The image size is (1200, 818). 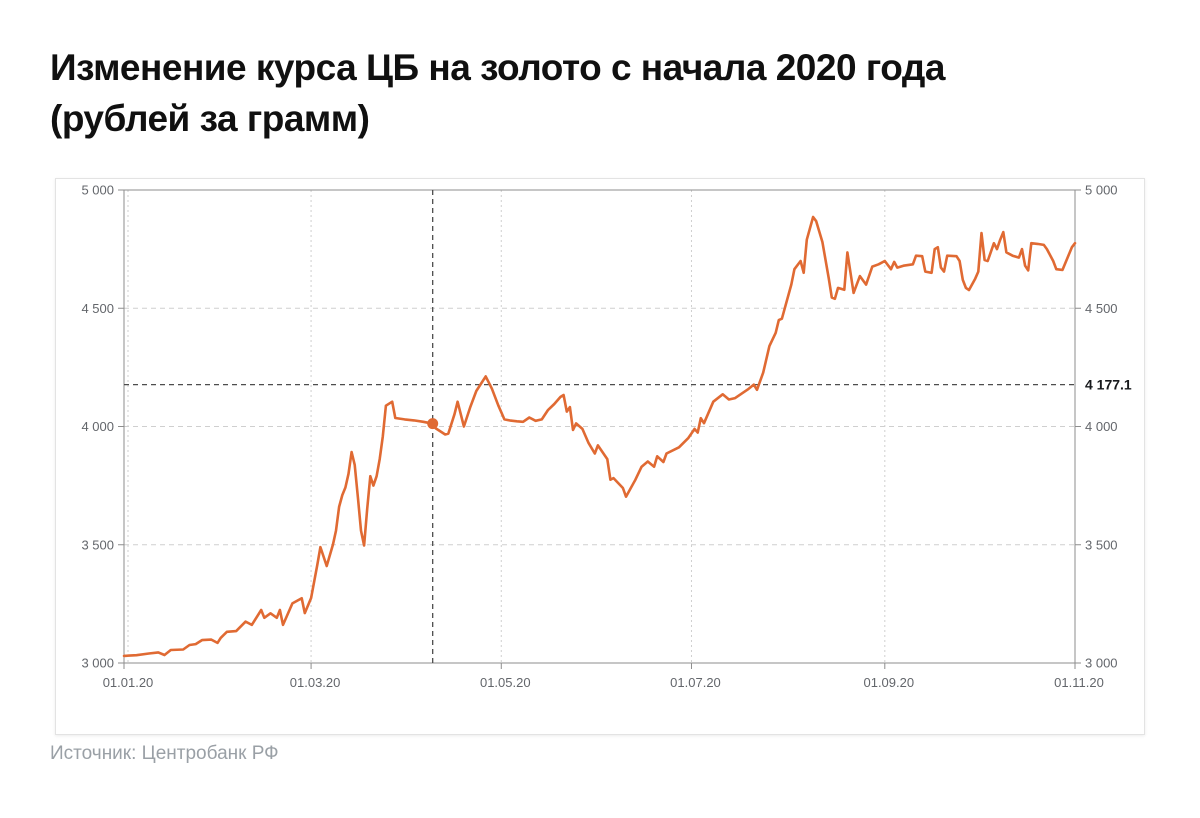 I want to click on y-axis-label-right: 3 000, so click(x=1101, y=663).